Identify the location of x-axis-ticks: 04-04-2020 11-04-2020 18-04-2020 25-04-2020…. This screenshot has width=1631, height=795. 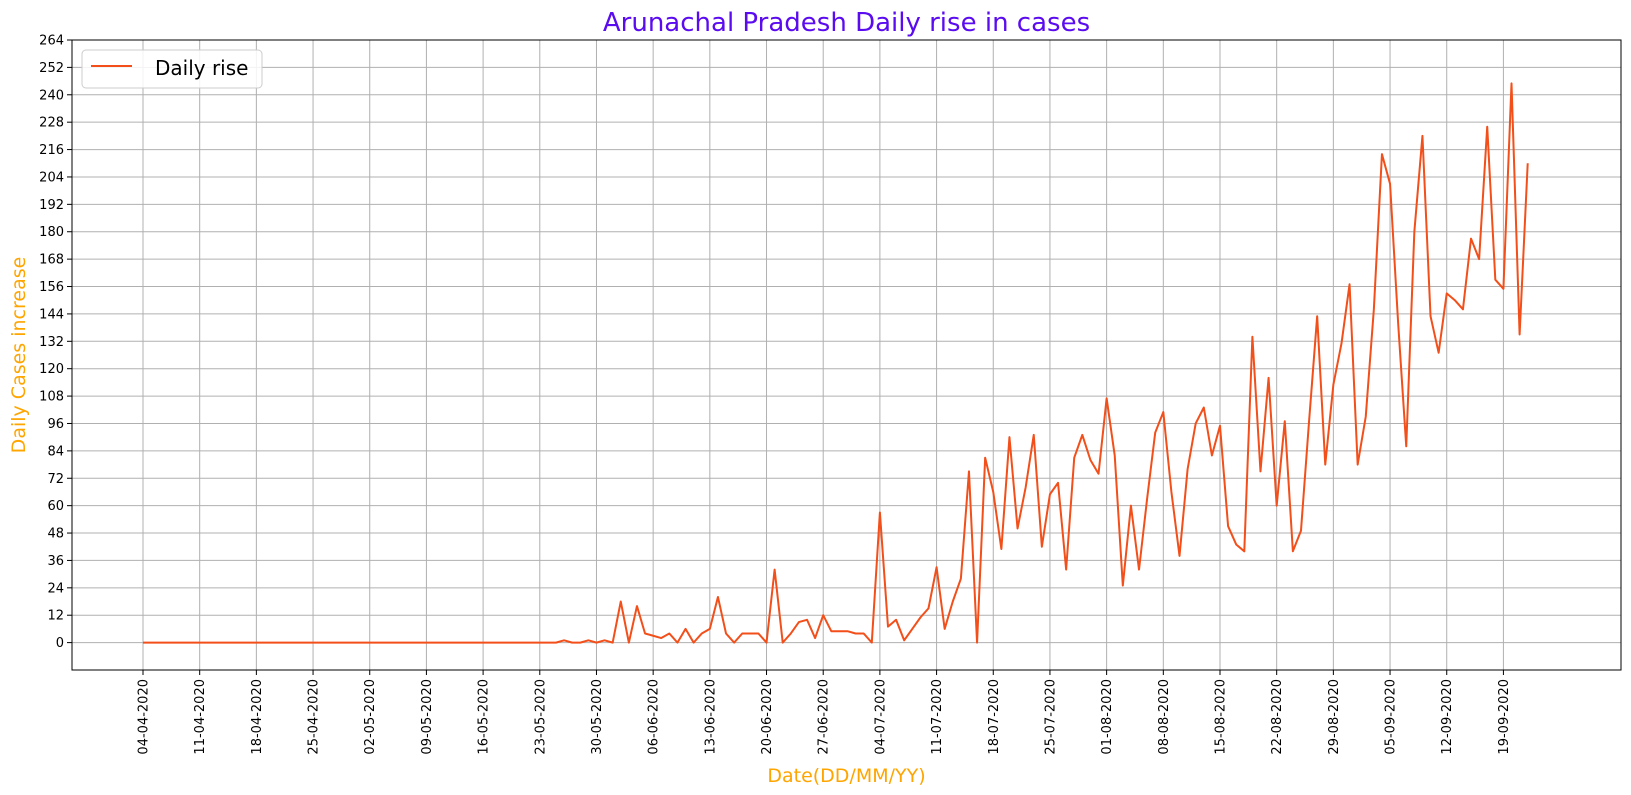
(824, 712).